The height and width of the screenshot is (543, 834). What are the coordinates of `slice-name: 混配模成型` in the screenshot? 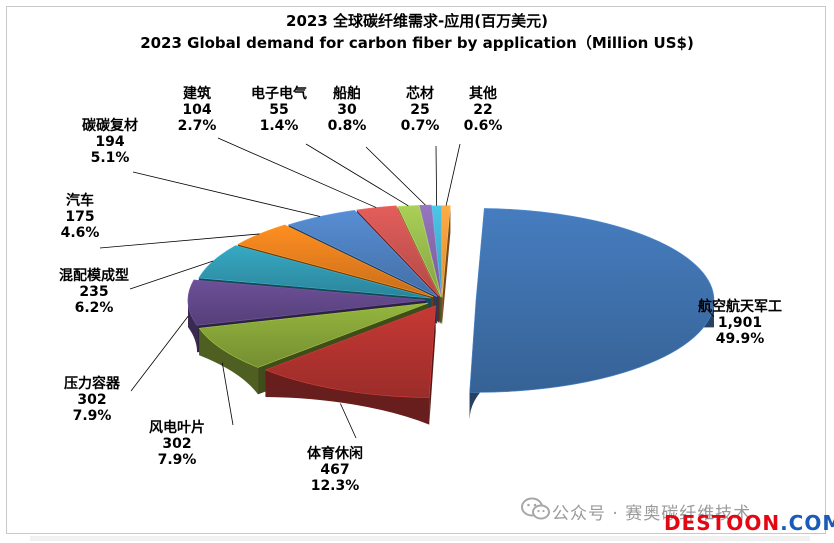 It's located at (94, 275).